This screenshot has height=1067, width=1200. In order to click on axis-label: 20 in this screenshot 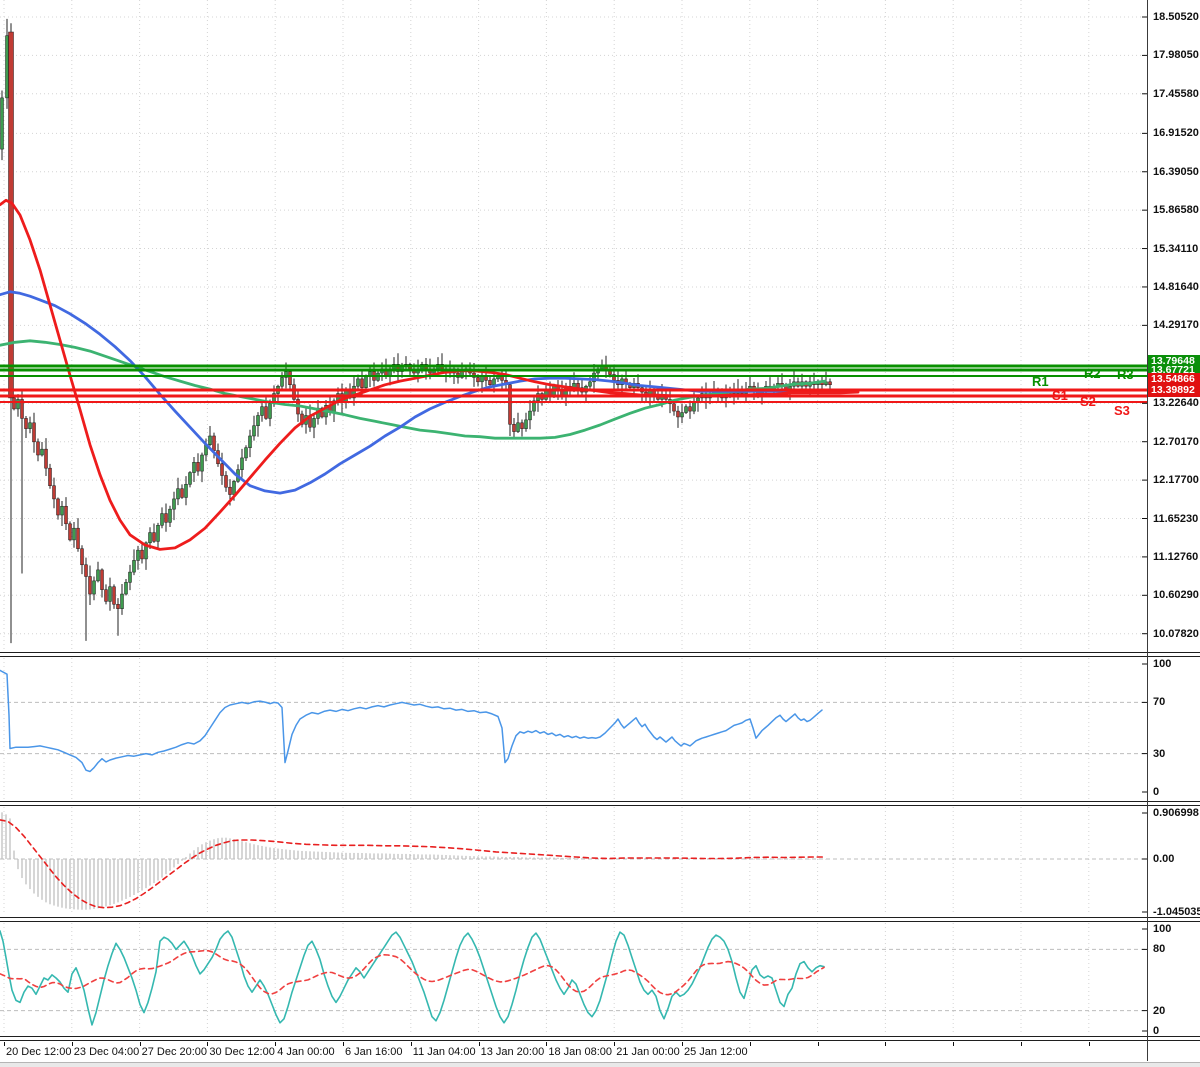, I will do `click(1159, 1010)`.